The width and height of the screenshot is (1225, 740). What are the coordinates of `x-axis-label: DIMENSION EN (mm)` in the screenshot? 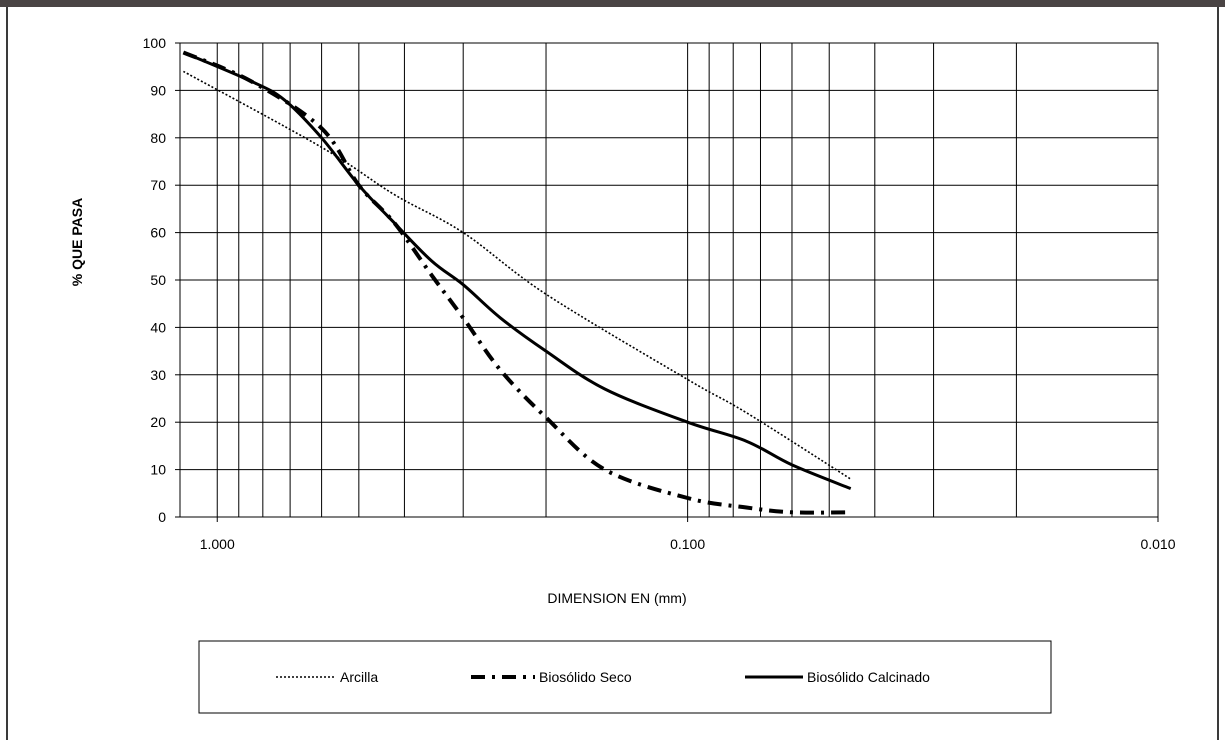 It's located at (616, 598).